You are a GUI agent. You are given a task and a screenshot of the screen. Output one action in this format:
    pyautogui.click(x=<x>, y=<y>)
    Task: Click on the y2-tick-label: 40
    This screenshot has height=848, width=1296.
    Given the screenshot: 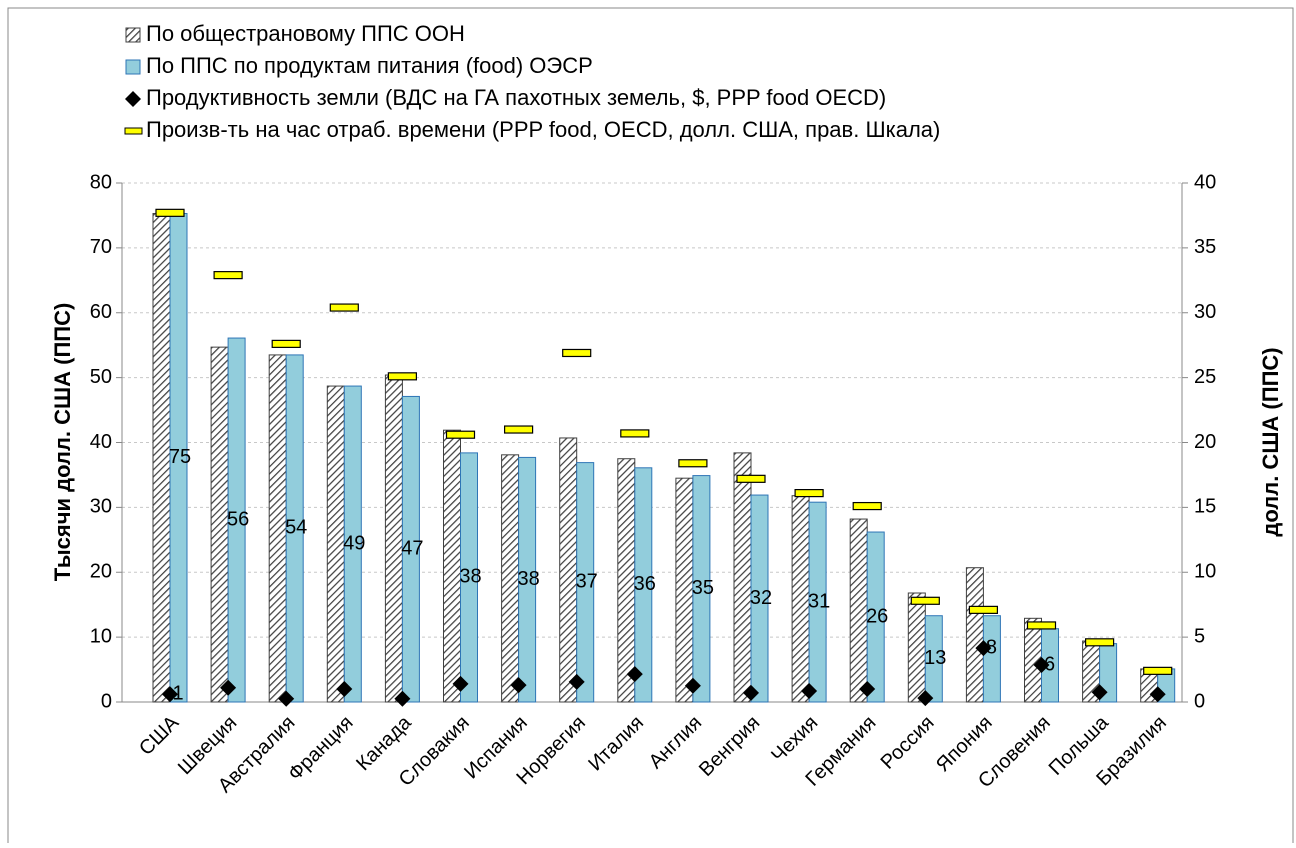 What is the action you would take?
    pyautogui.click(x=1205, y=182)
    